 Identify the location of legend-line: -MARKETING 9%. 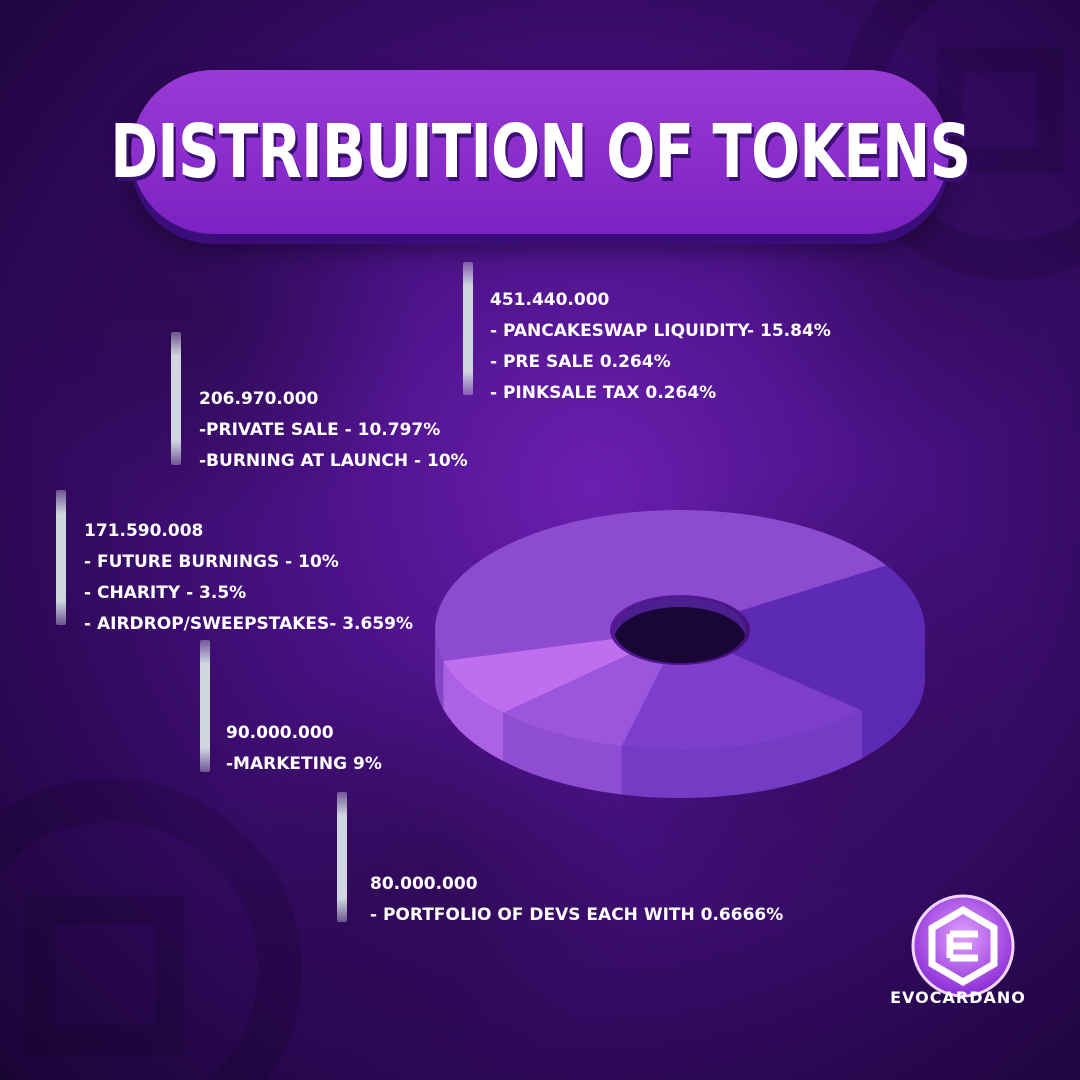
(304, 764).